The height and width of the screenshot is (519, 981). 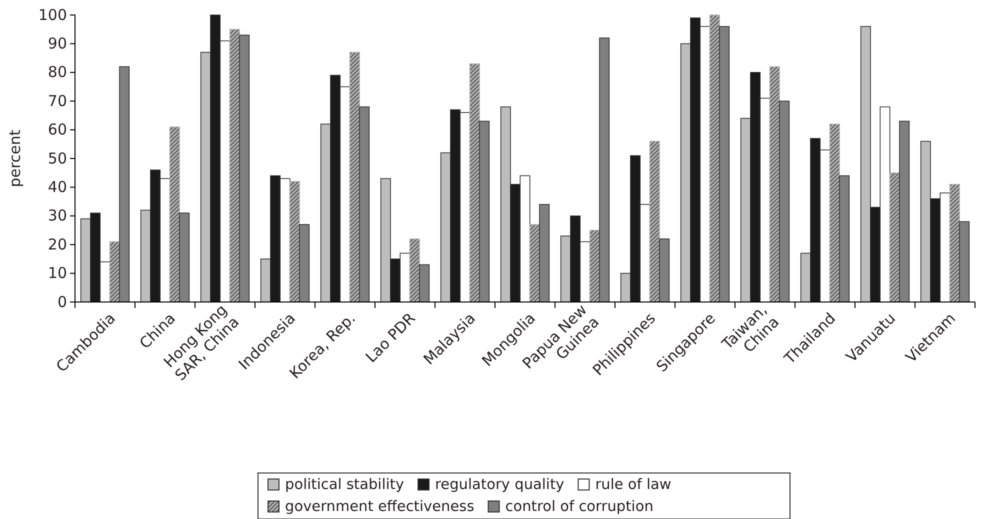 What do you see at coordinates (52, 15) in the screenshot?
I see `y-tick-label: 100` at bounding box center [52, 15].